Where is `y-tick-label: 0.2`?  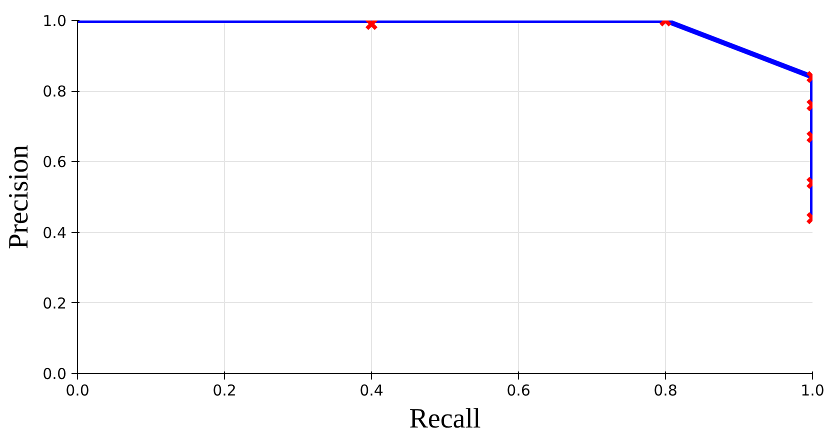
y-tick-label: 0.2 is located at coordinates (54, 303).